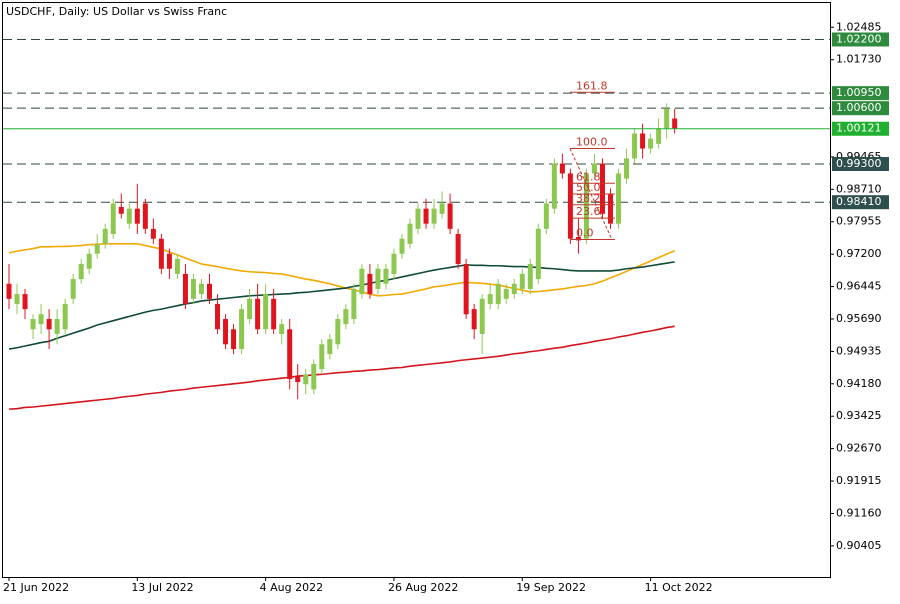  I want to click on y-tick-label: 0.98710, so click(859, 188).